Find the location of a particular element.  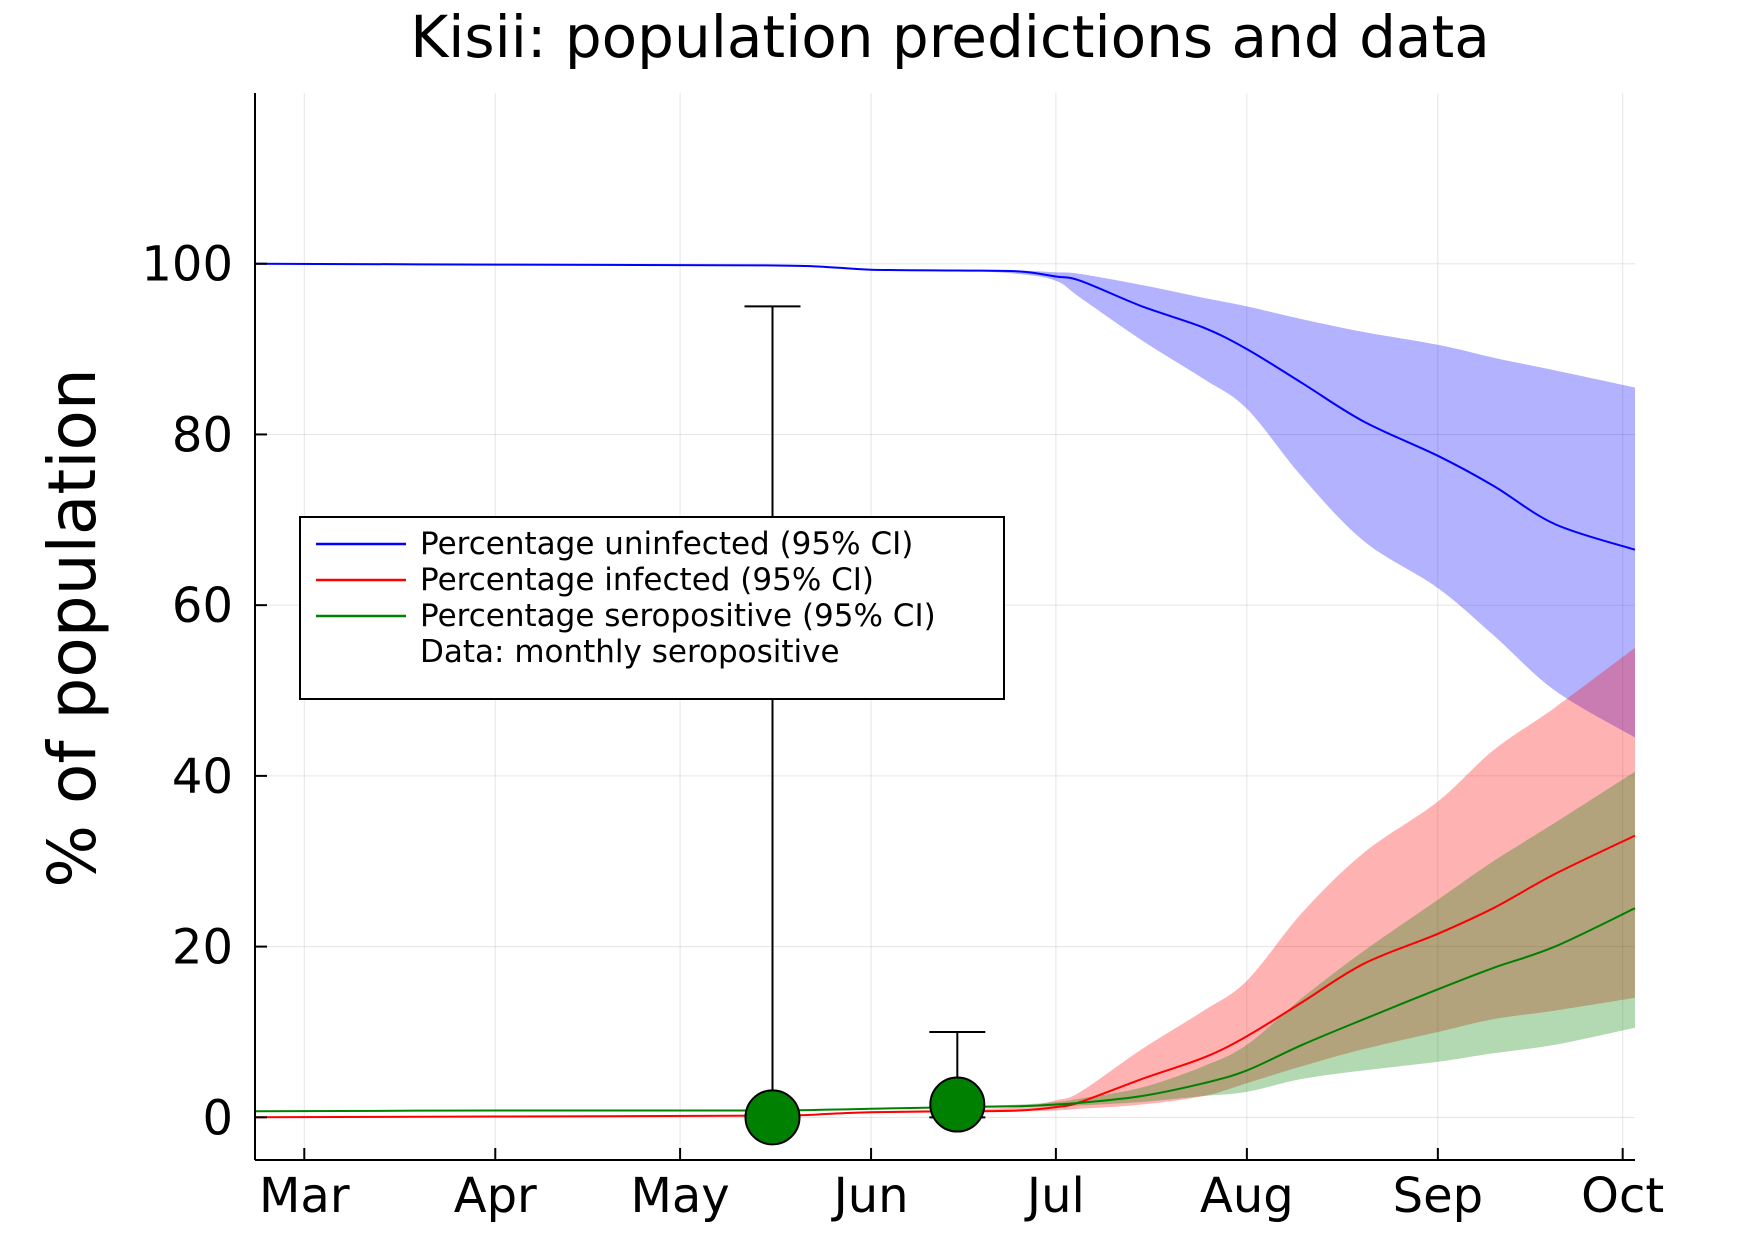

y-tick-label: 20 is located at coordinates (202, 948).